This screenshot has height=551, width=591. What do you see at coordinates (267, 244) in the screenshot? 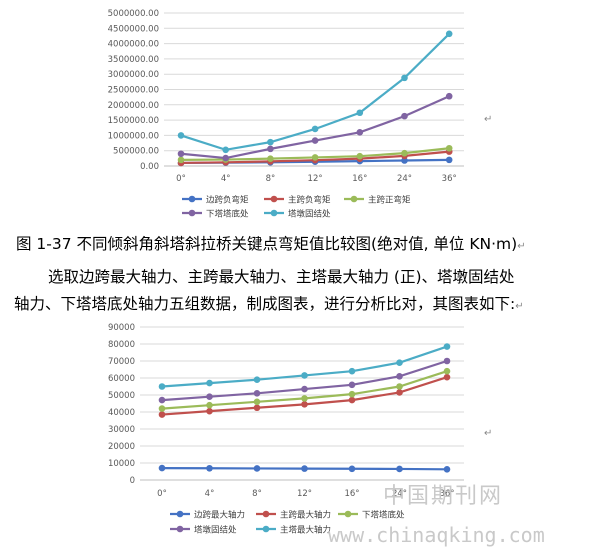
I see `caption-text: 图 1-37 不同倾斜角斜塔斜拉桥关键点弯矩值比较图(绝对值, 单位 KN·m)` at bounding box center [267, 244].